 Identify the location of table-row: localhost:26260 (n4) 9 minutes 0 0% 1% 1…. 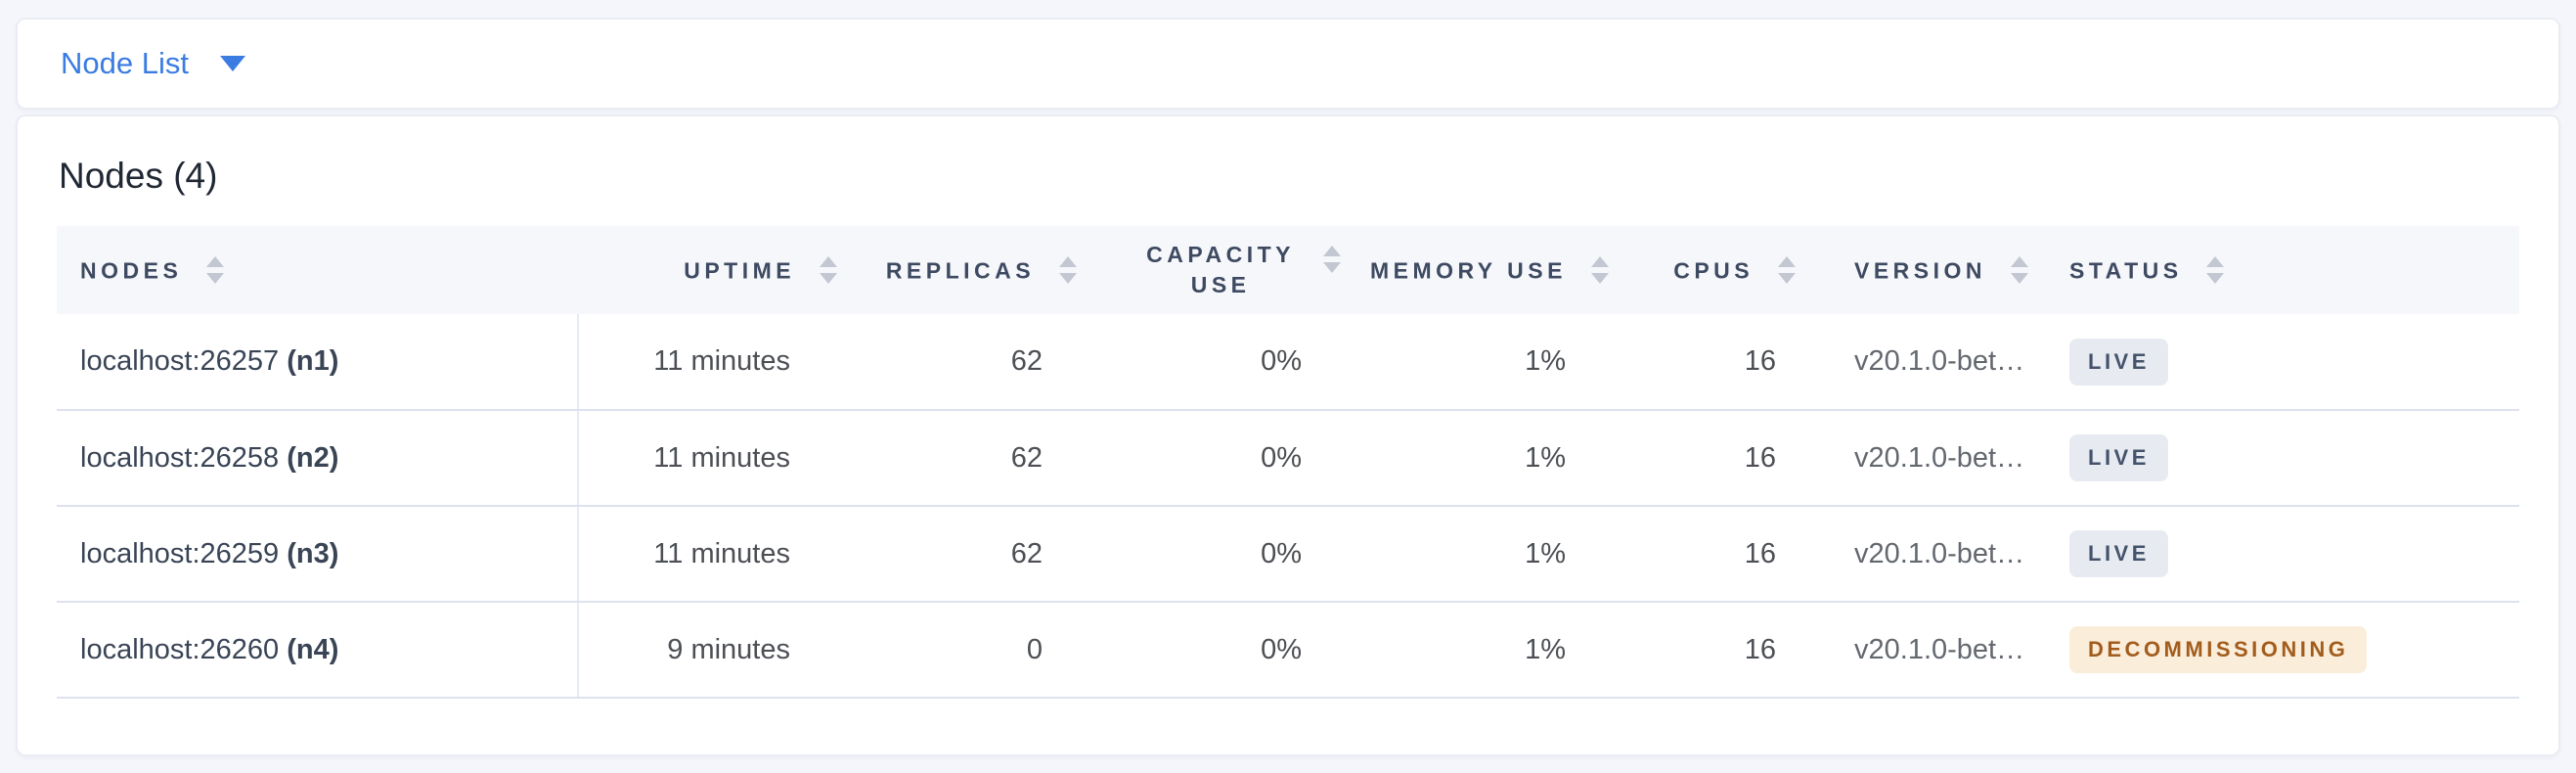
(1288, 650).